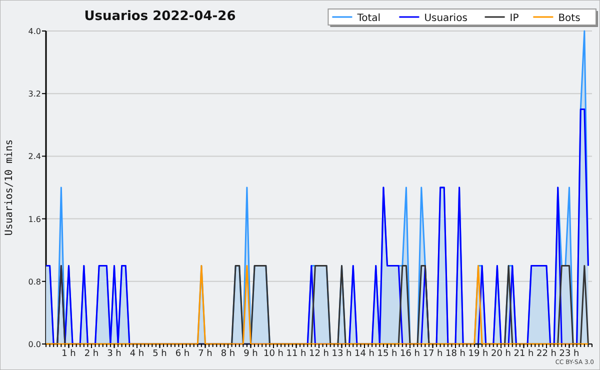 This screenshot has width=600, height=370. I want to click on x-tick-label: 17 h, so click(432, 354).